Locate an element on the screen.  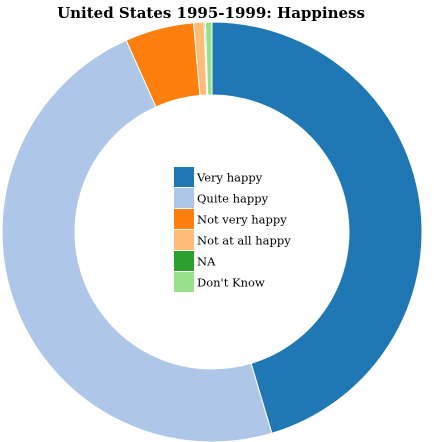
legend-label: Quite happy is located at coordinates (233, 199).